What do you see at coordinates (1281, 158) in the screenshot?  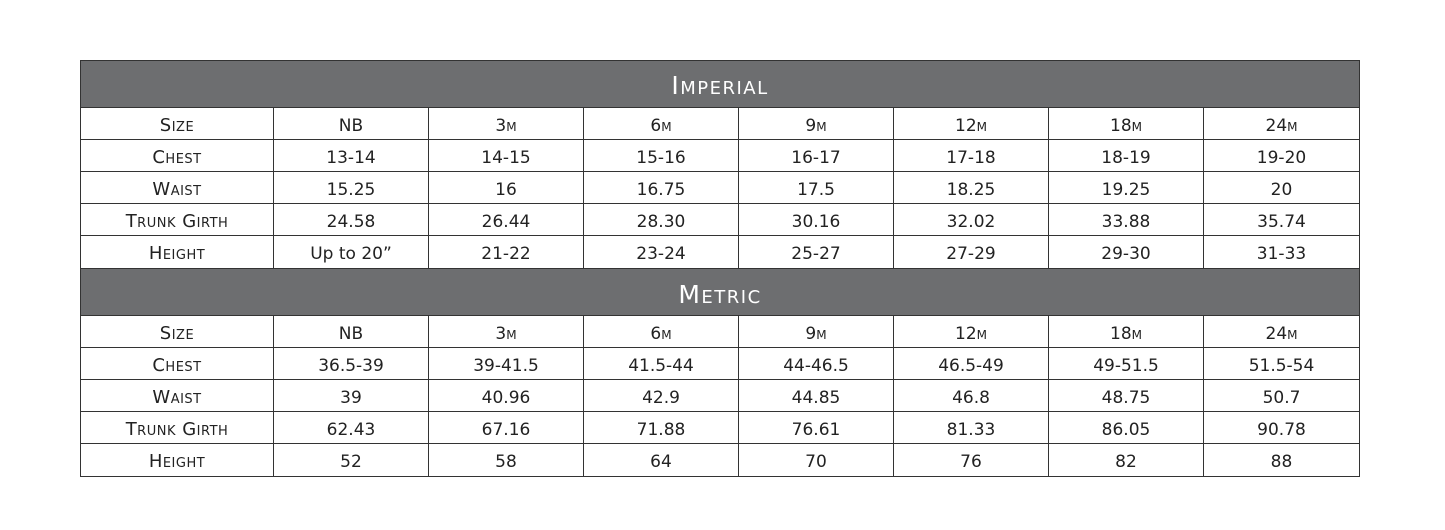 I see `table-cell: 19-20` at bounding box center [1281, 158].